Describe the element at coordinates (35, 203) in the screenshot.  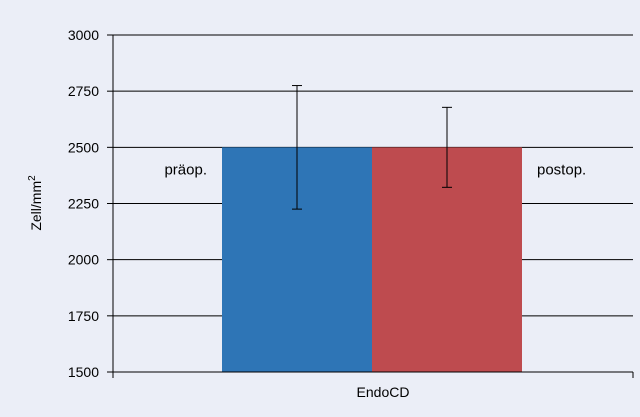
I see `y-axis-title: Zell/mm2` at that location.